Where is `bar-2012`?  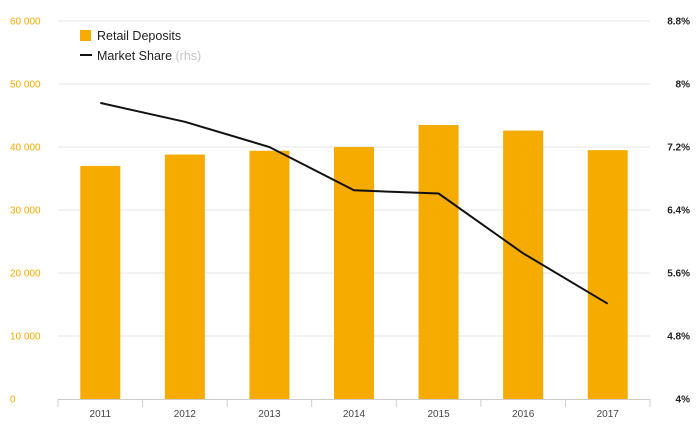 bar-2012 is located at coordinates (184, 276).